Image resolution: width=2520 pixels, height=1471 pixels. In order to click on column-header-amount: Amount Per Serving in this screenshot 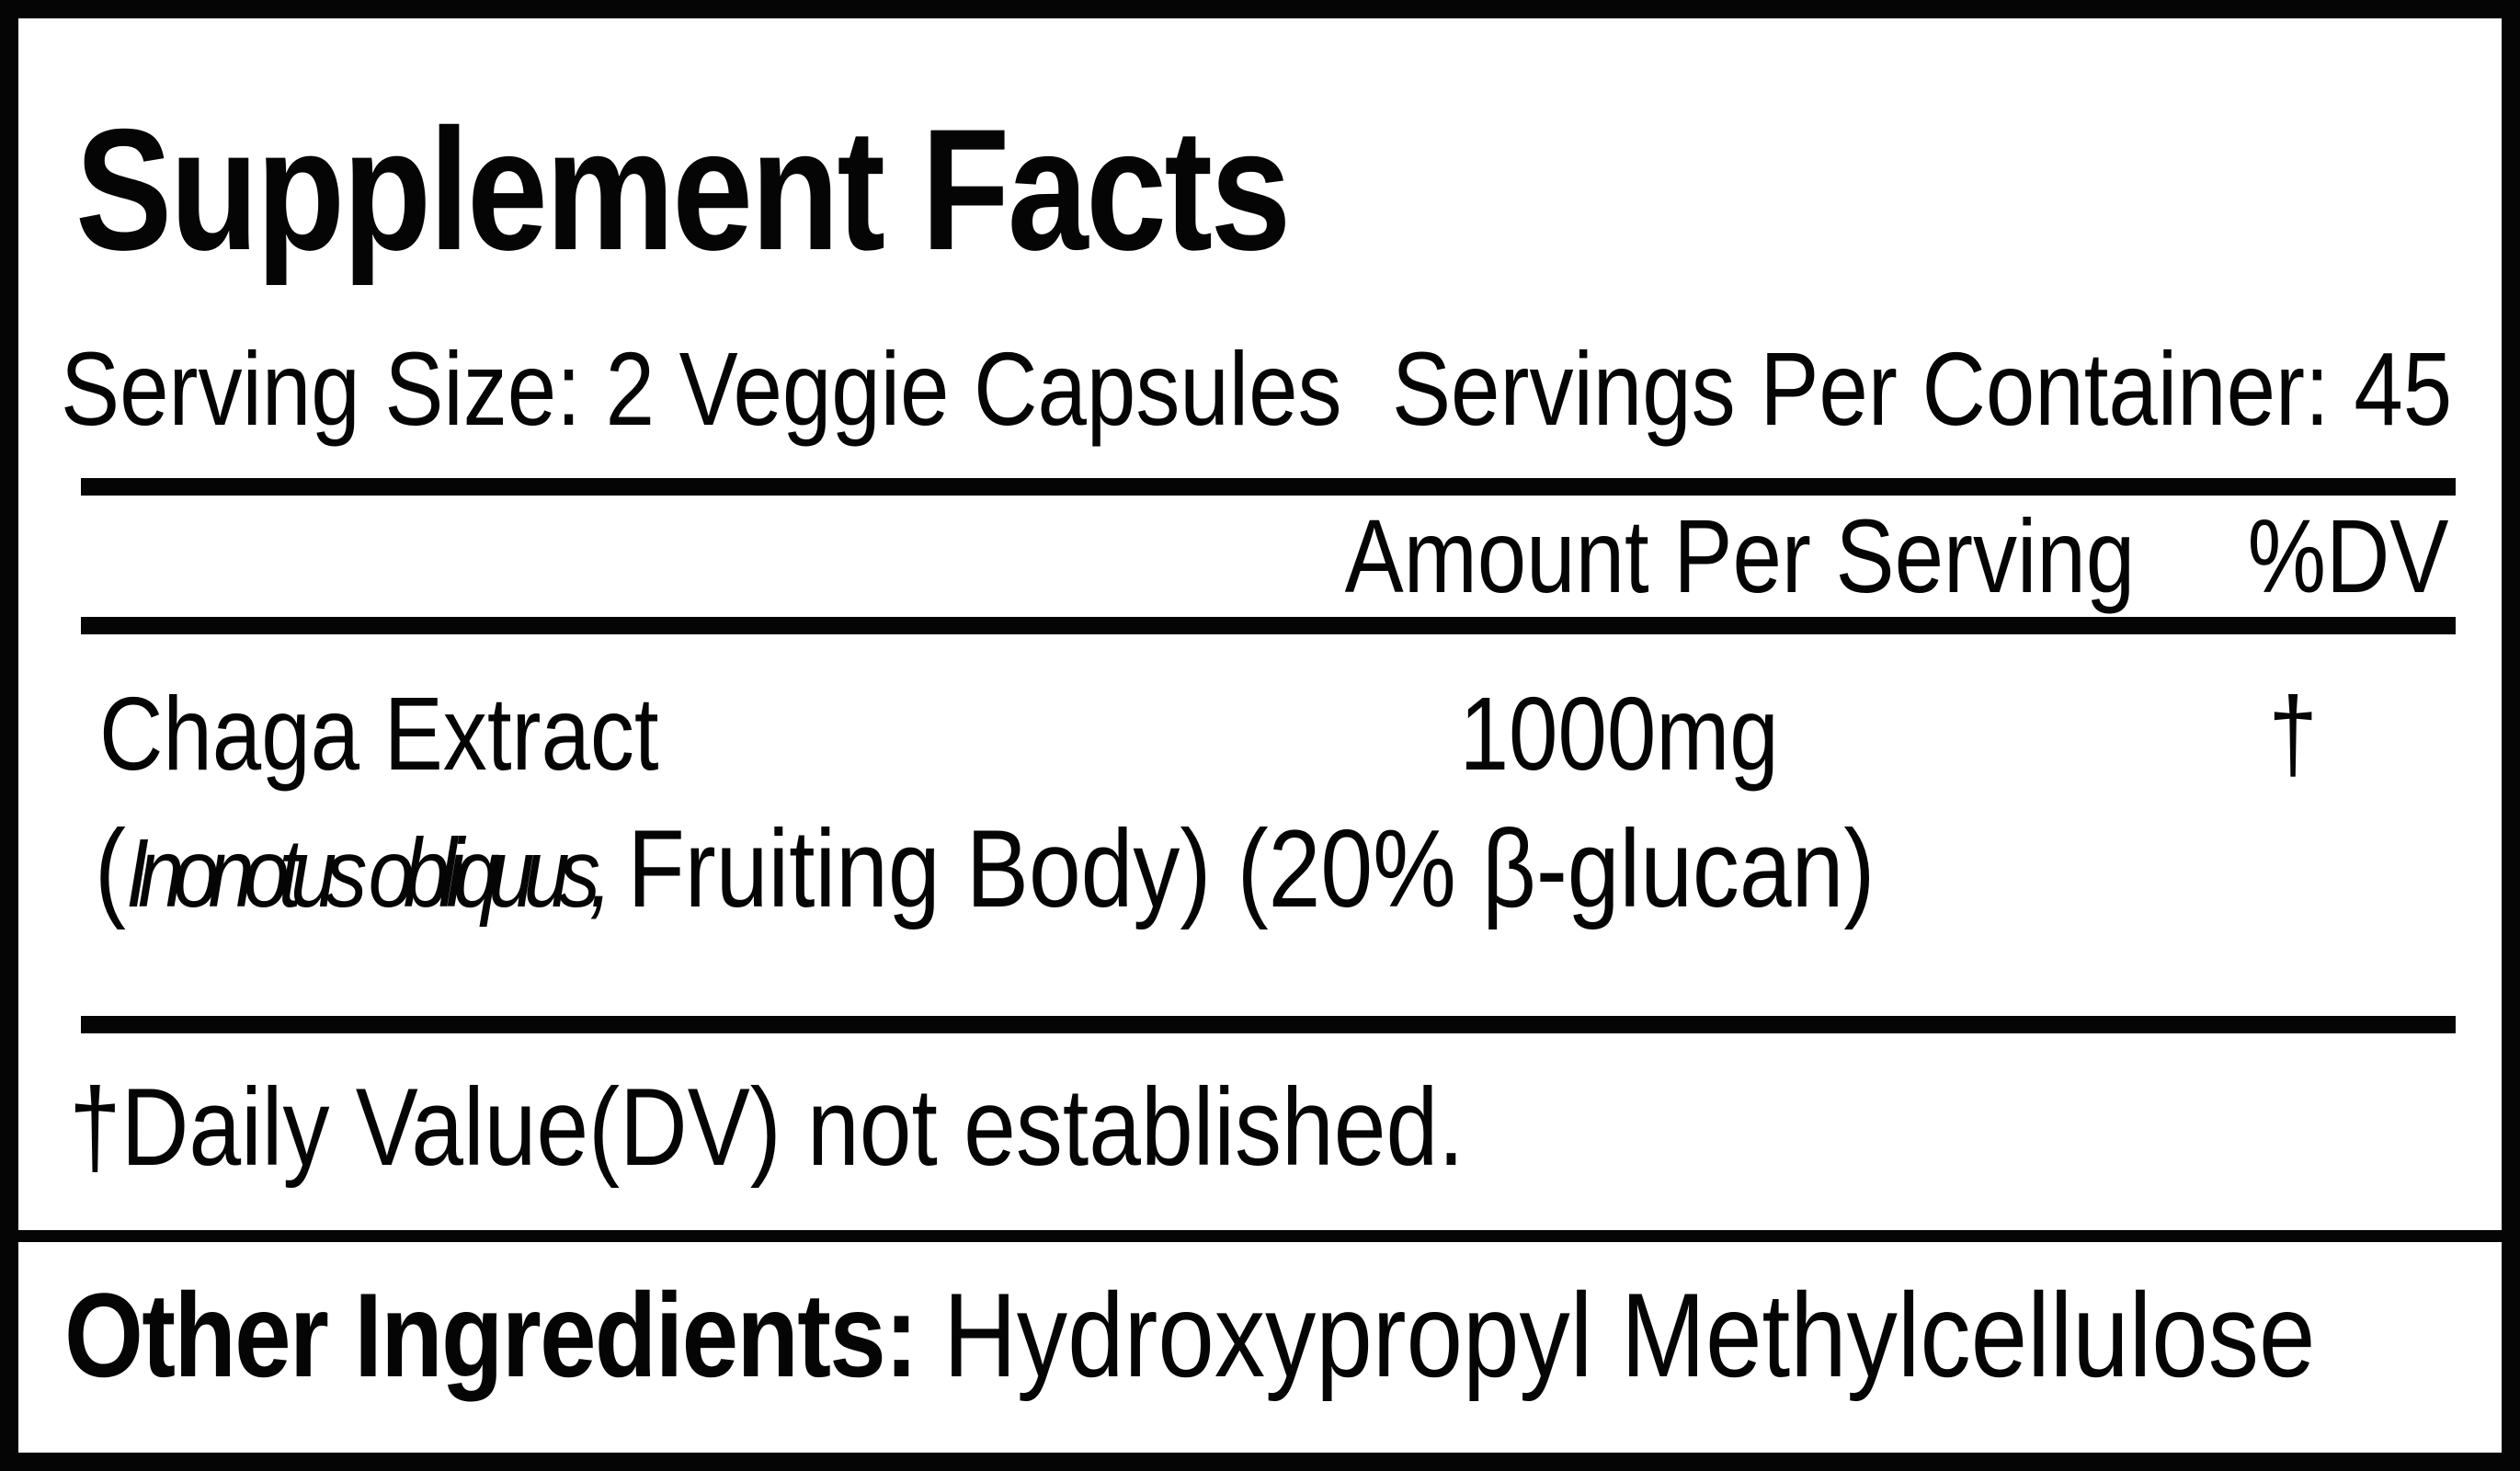, I will do `click(1740, 556)`.